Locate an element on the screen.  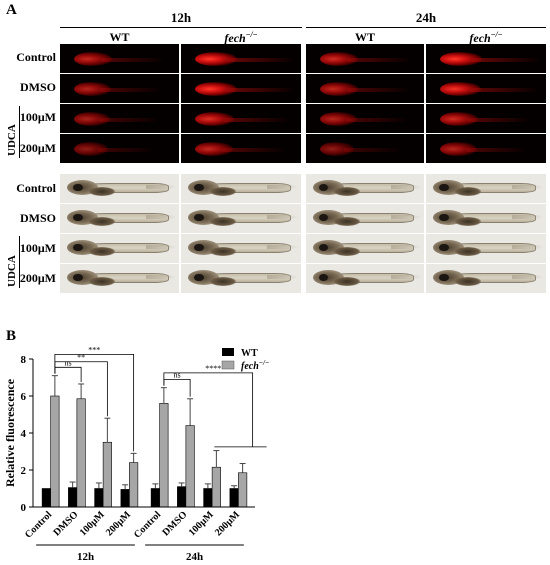
fluorescence-image-100um-wt-24h is located at coordinates (365, 118).